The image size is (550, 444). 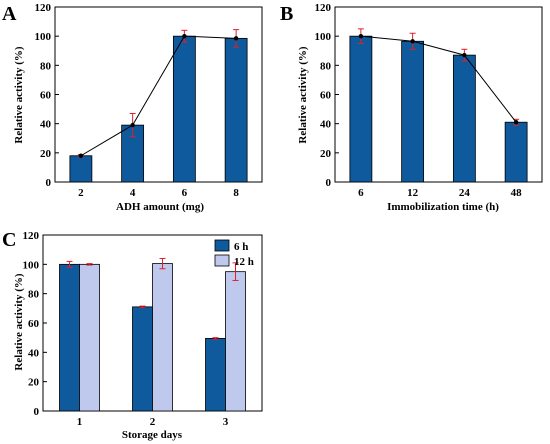 What do you see at coordinates (361, 193) in the screenshot?
I see `panel-b-xtick-label: 6` at bounding box center [361, 193].